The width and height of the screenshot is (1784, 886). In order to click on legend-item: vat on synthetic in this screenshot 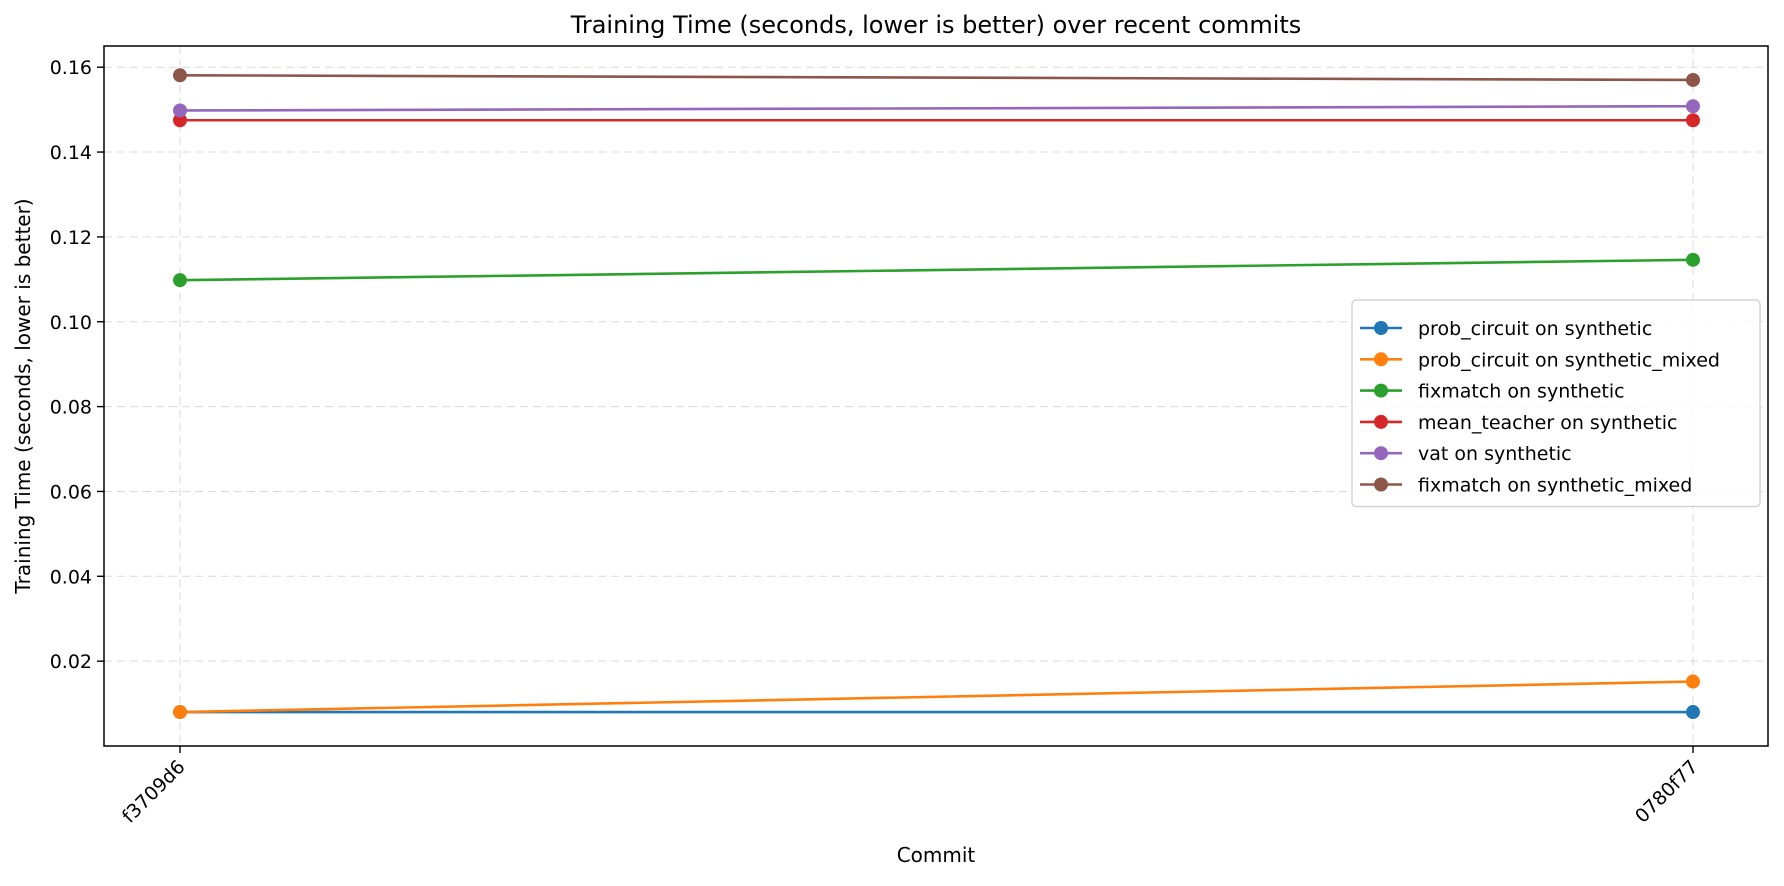, I will do `click(1466, 454)`.